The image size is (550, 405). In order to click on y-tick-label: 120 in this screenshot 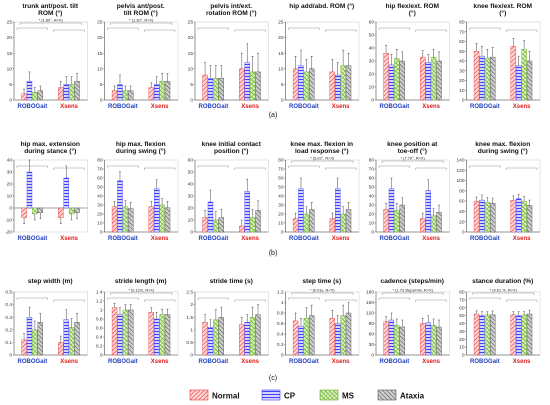, I will do `click(460, 171)`.